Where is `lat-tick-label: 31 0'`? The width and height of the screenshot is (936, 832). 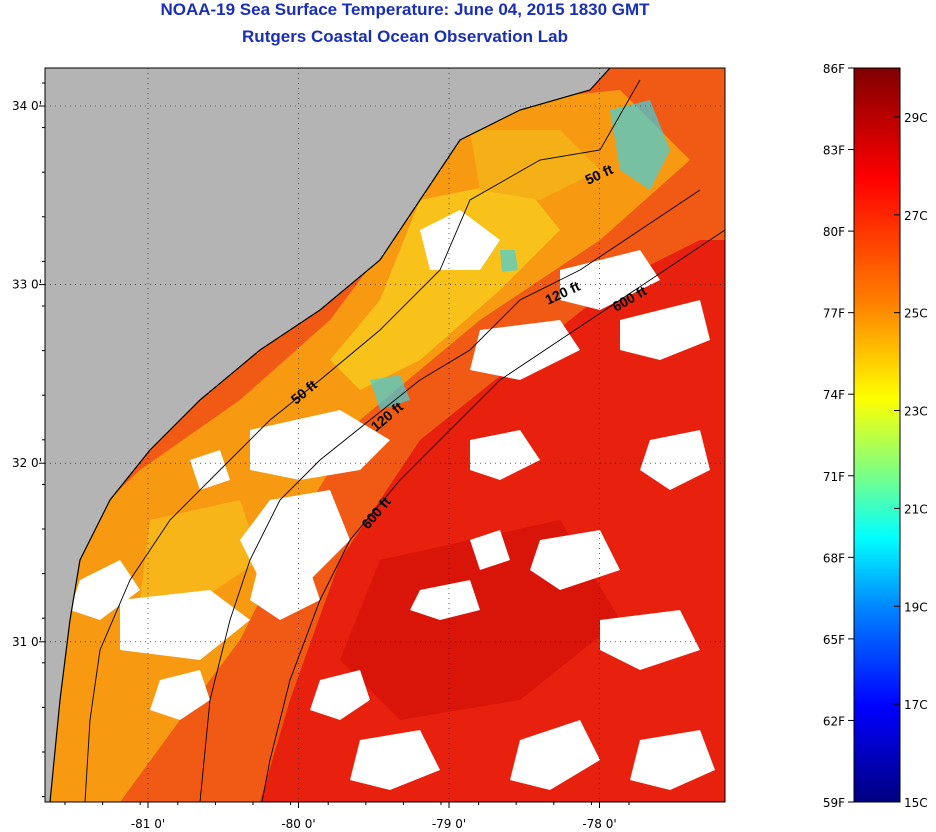
lat-tick-label: 31 0' is located at coordinates (27, 642).